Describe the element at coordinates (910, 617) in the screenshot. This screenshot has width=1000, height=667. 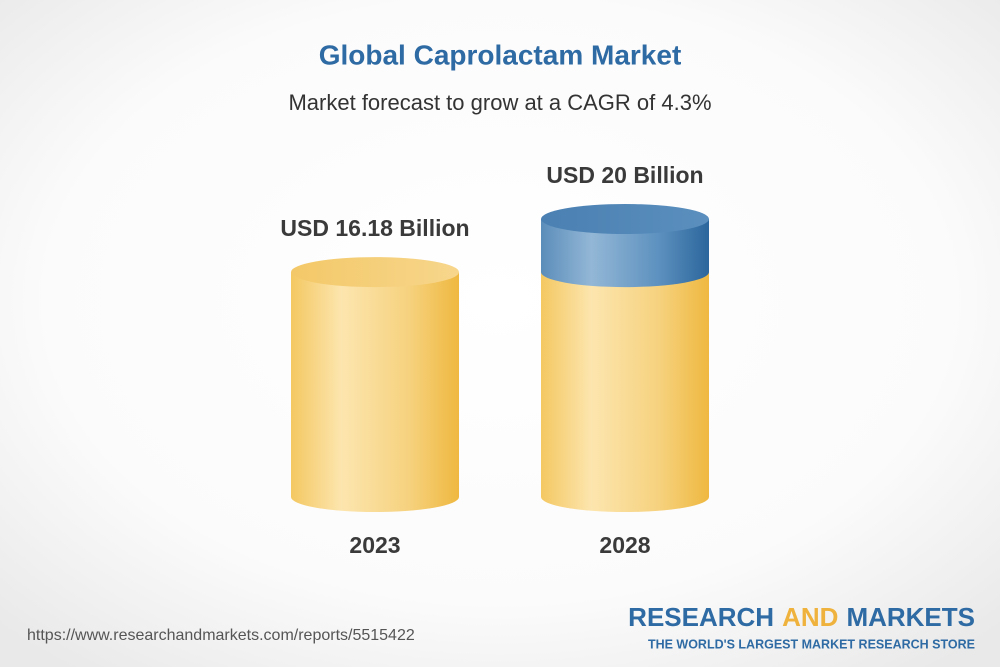
I see `brand-word: MARKETS` at that location.